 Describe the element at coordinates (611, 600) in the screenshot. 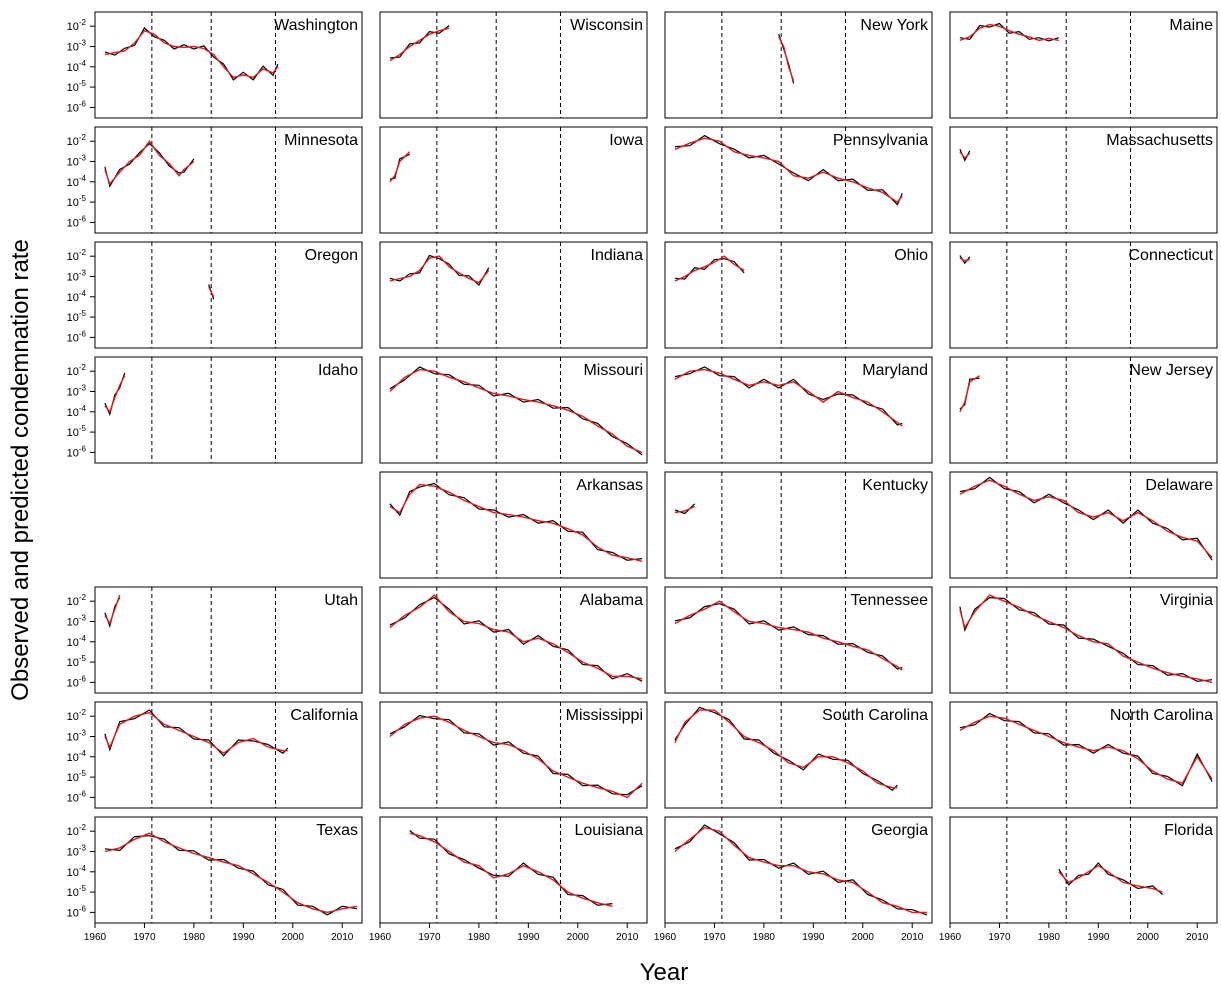

I see `panel-title: Alabama` at that location.